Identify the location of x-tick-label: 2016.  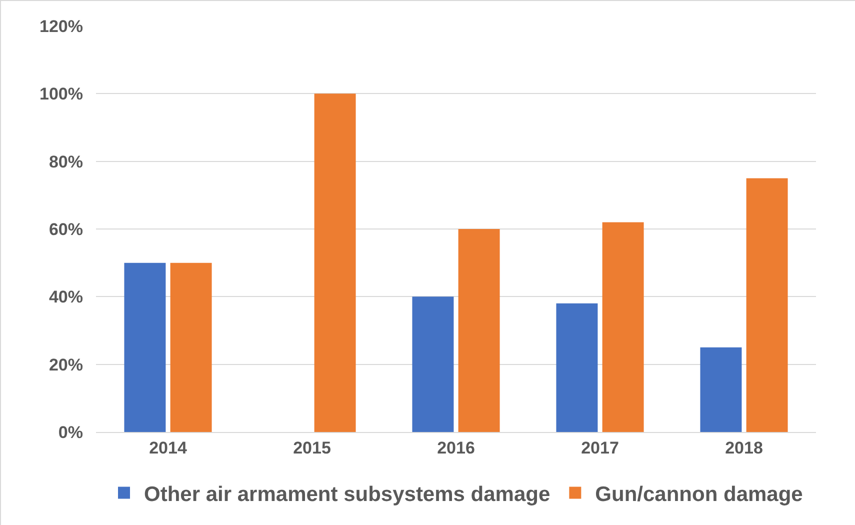
(456, 448).